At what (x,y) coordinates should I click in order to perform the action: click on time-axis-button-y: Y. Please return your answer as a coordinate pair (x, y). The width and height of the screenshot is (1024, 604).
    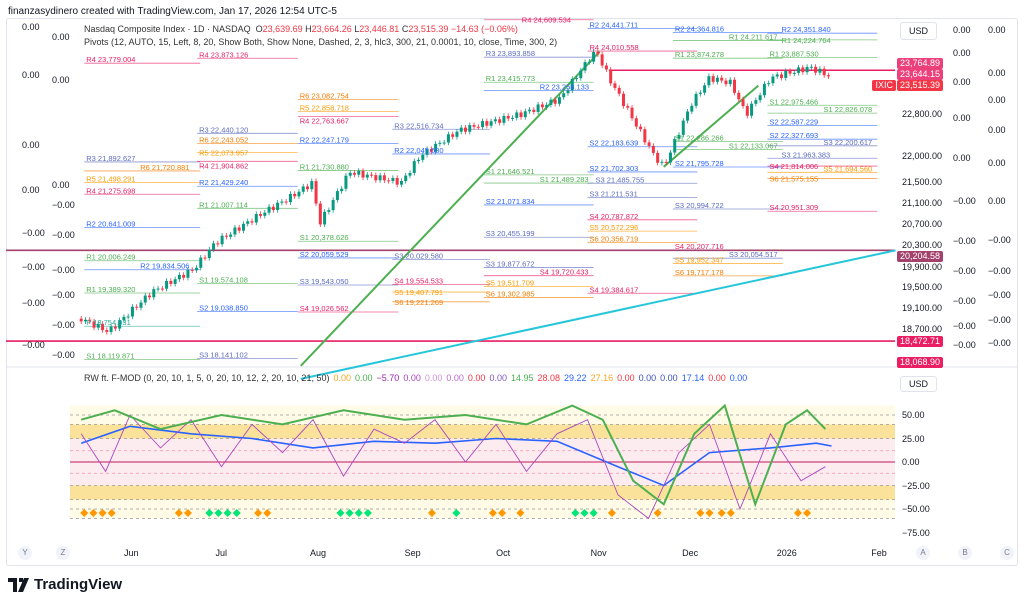
    Looking at the image, I should click on (25, 553).